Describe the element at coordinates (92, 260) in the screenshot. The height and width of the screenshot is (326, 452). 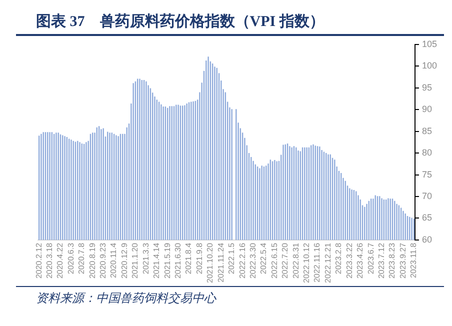
I see `x-tick-label: 2020.8.19` at that location.